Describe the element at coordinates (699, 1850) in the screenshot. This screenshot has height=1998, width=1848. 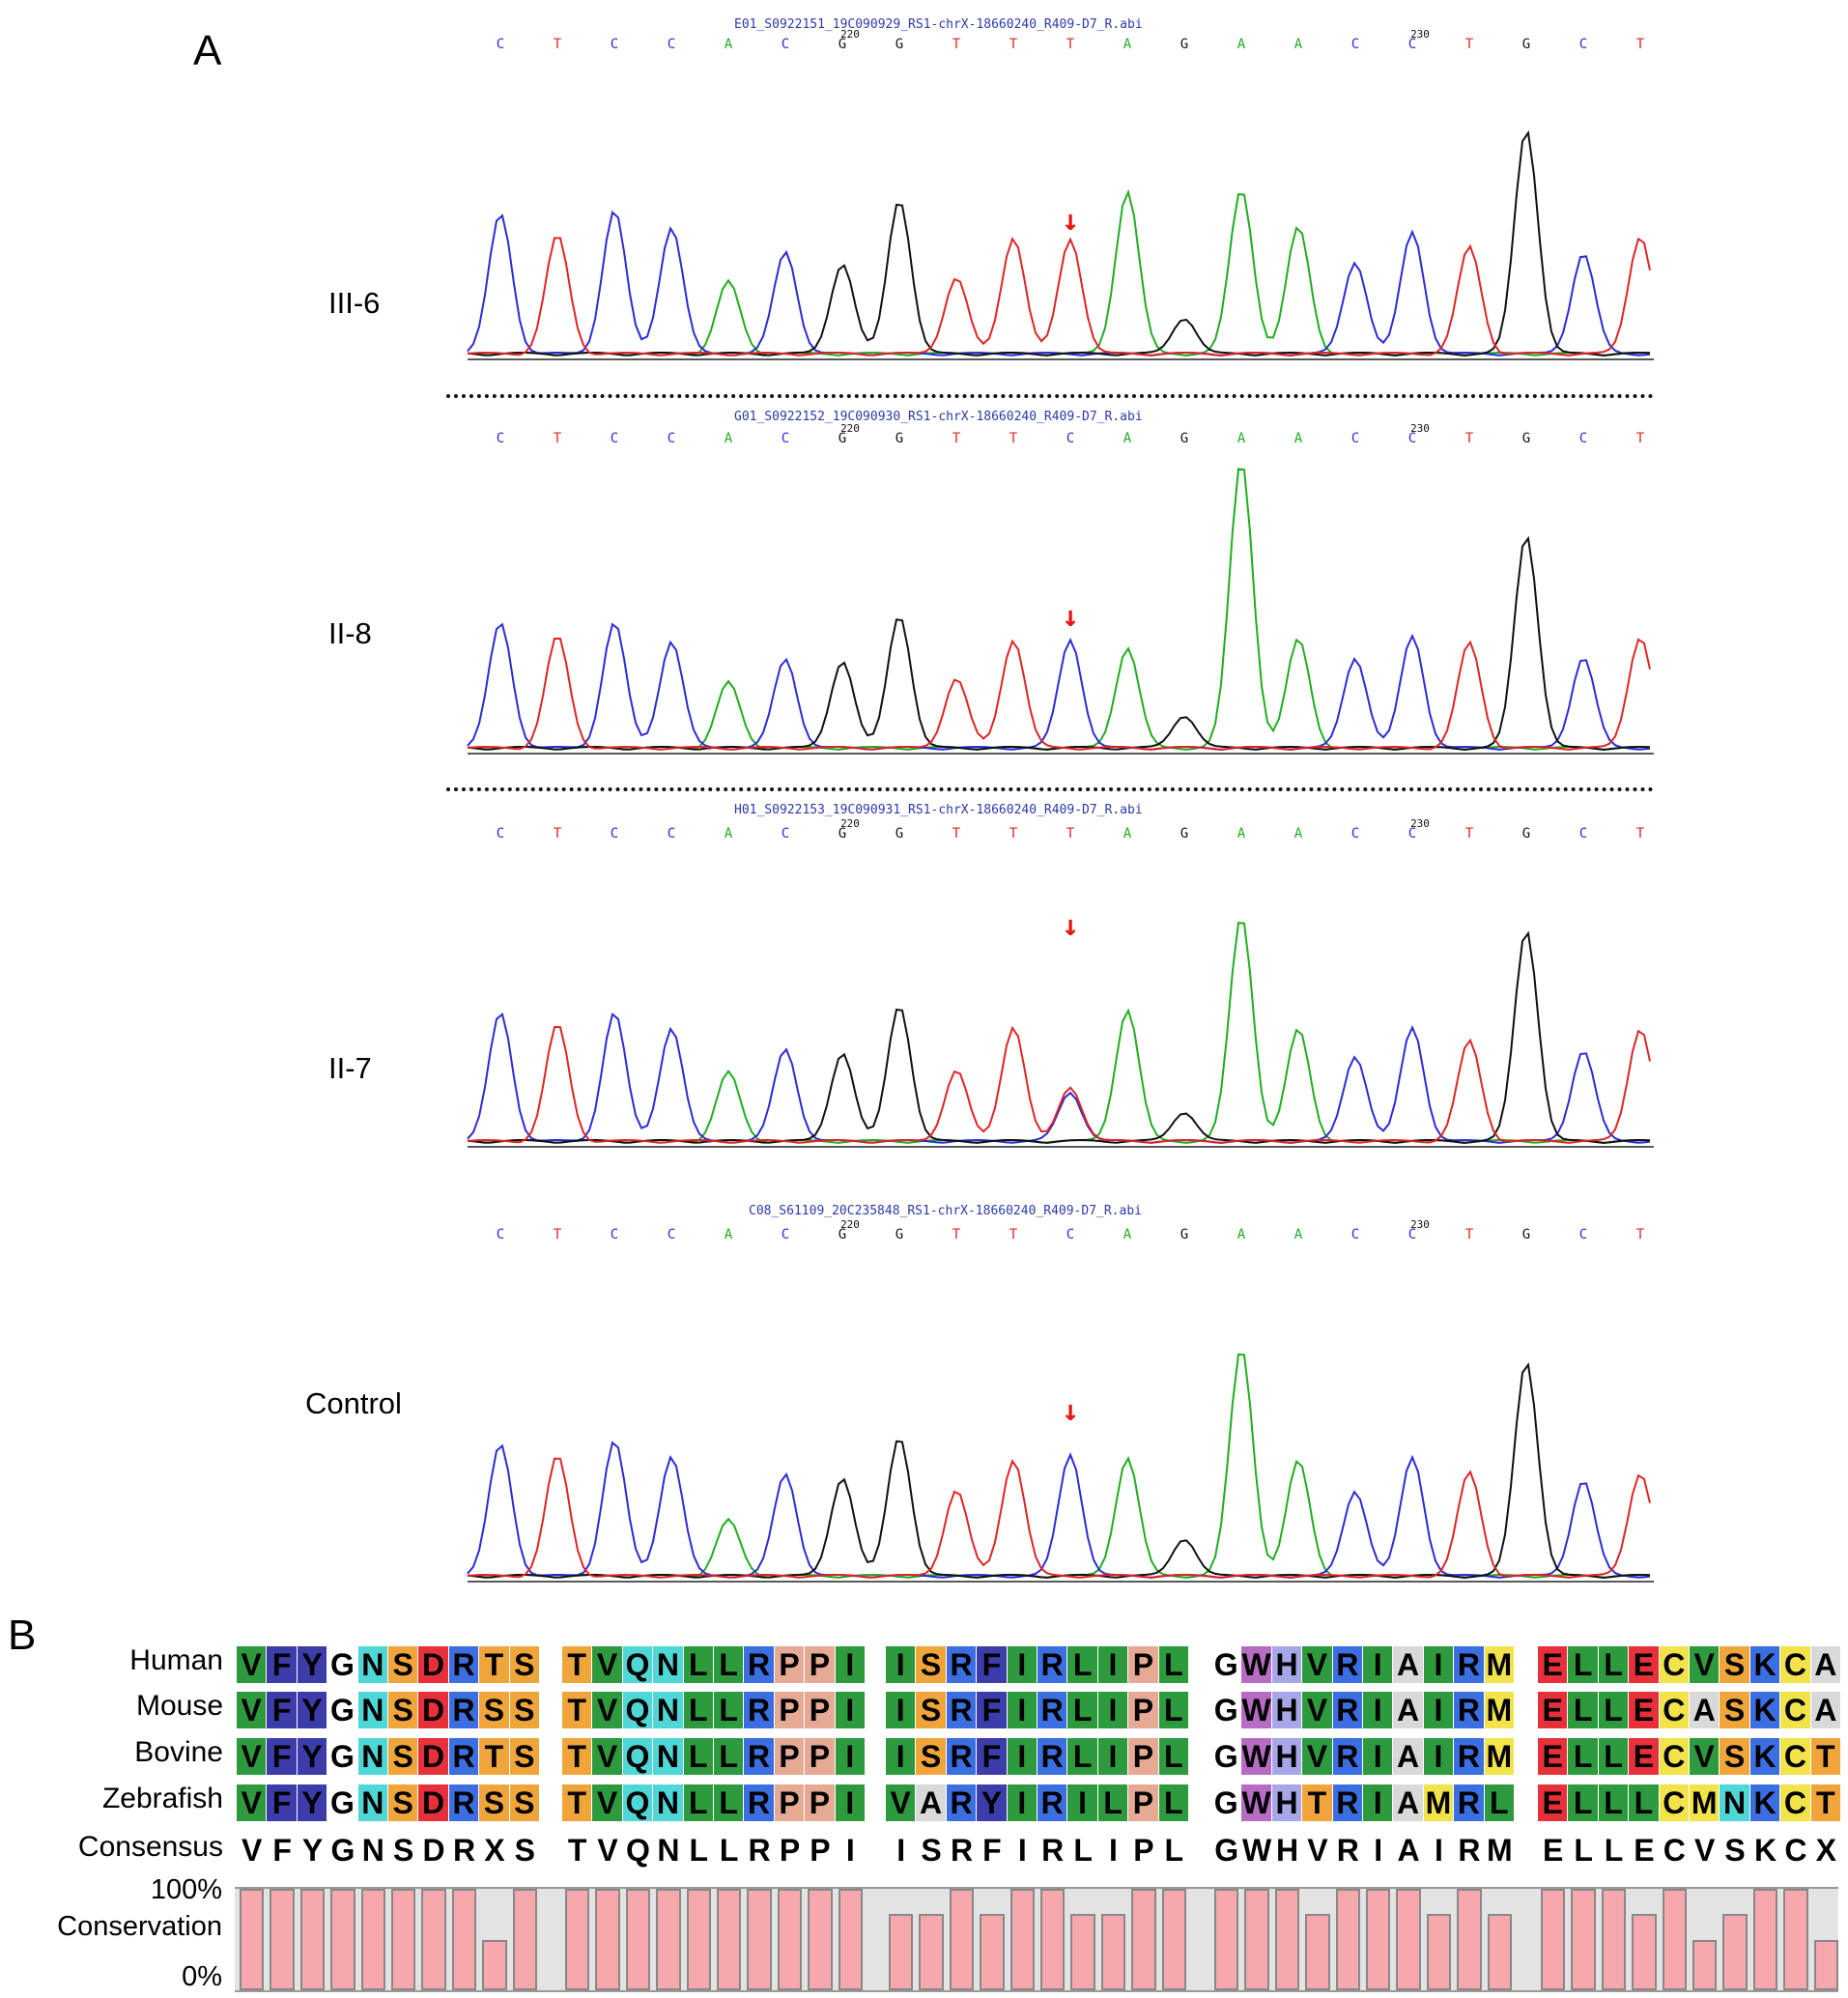
I see `consensus-residue: L` at that location.